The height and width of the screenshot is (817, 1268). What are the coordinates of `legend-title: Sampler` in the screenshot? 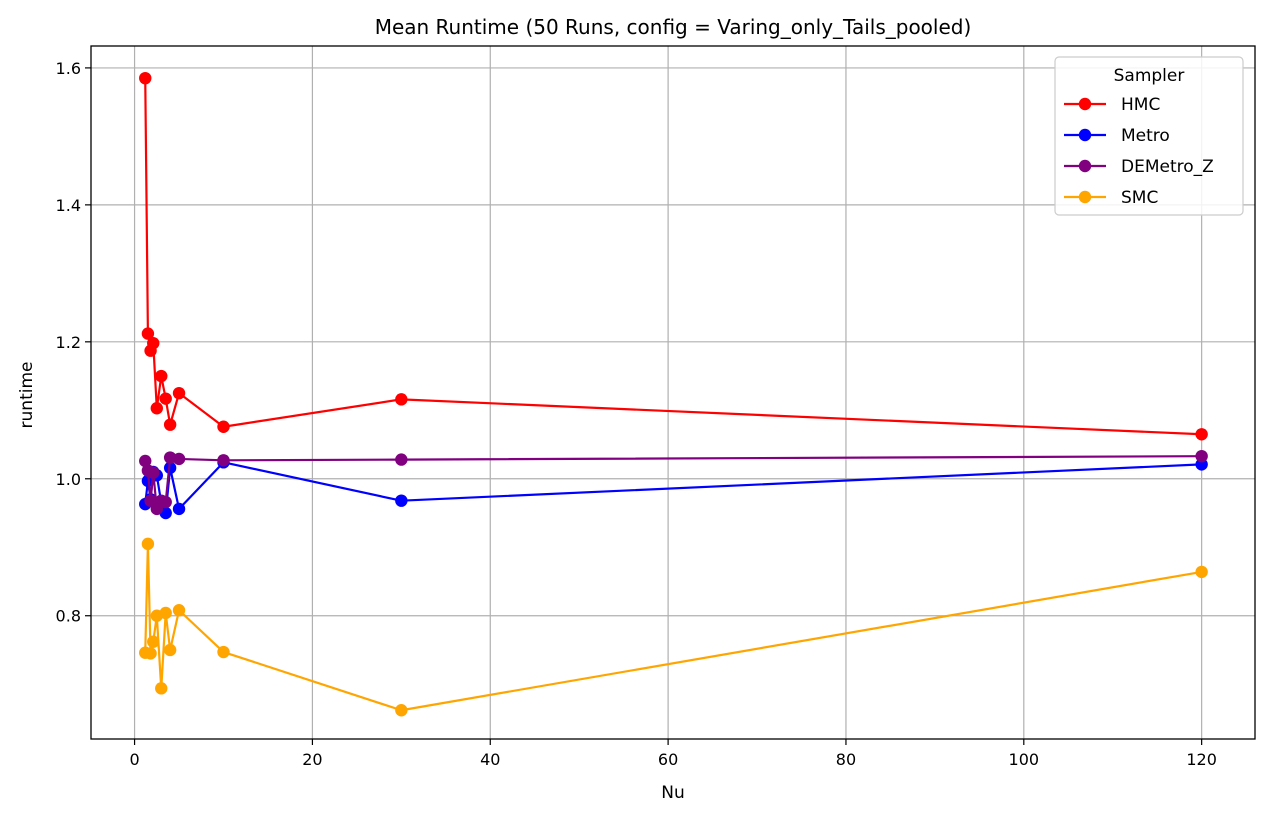 It's located at (1149, 76).